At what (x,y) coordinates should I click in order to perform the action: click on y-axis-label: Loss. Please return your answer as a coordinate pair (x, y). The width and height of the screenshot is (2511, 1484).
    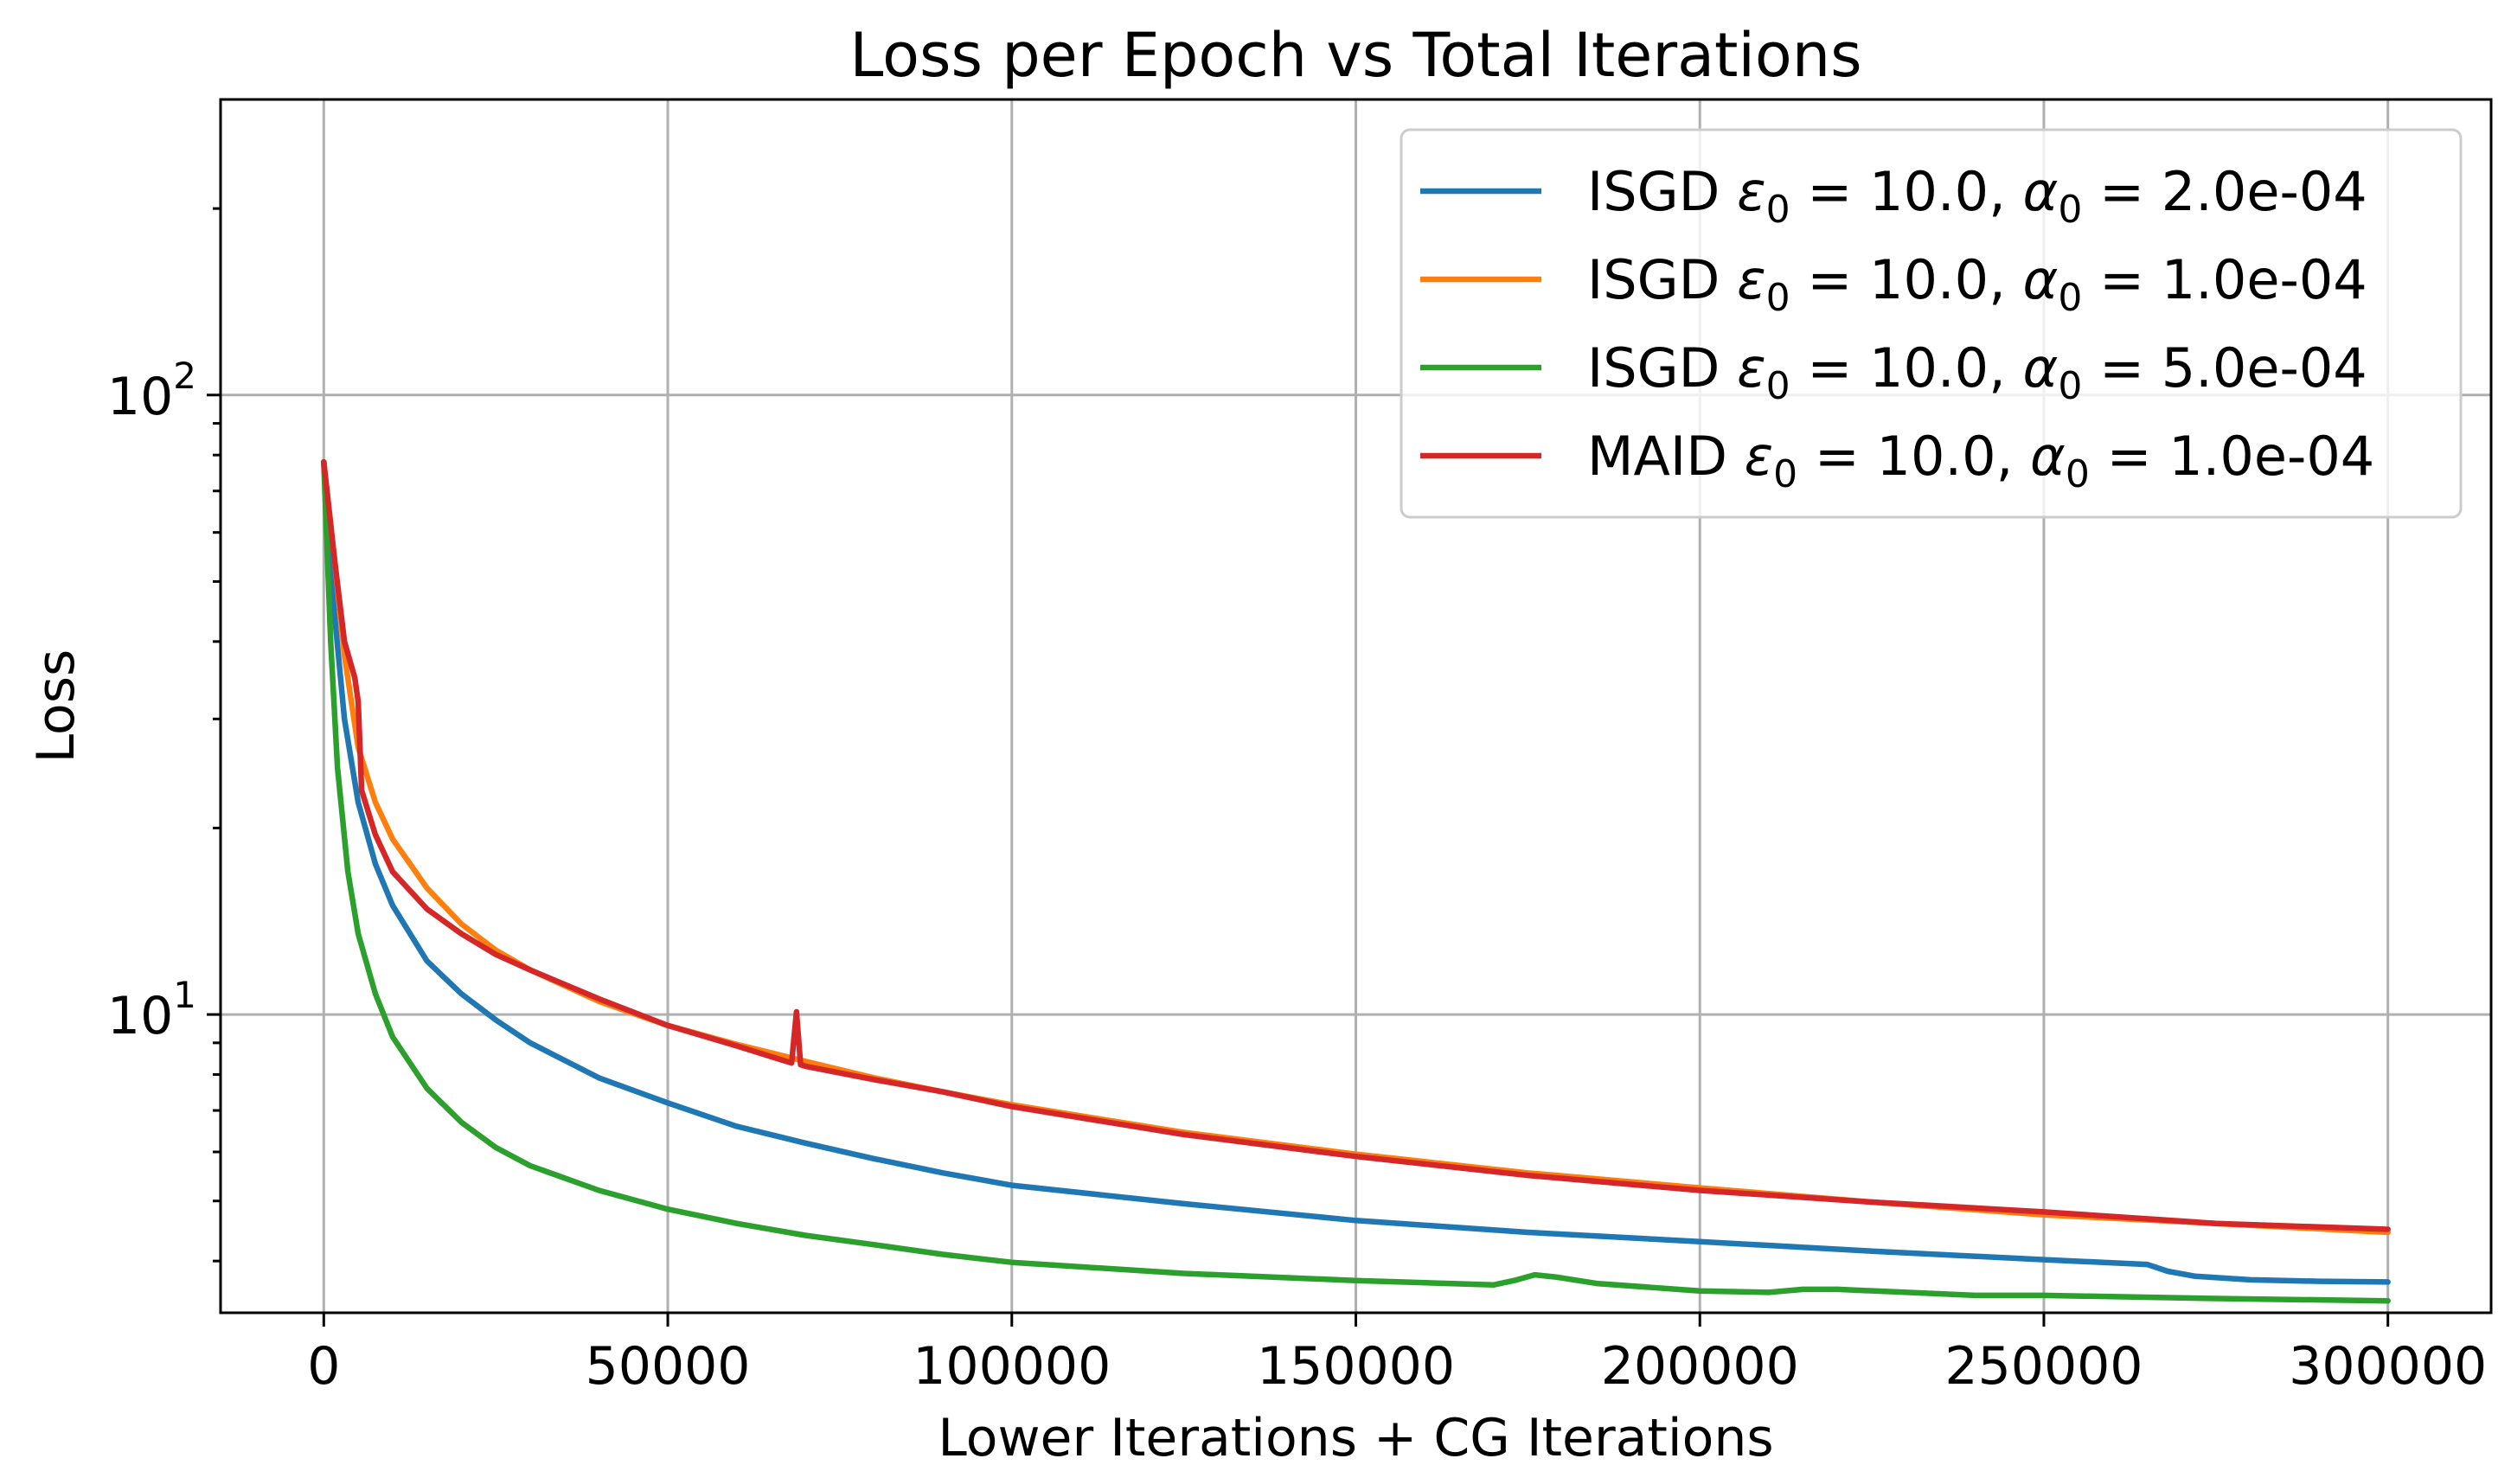
    Looking at the image, I should click on (56, 707).